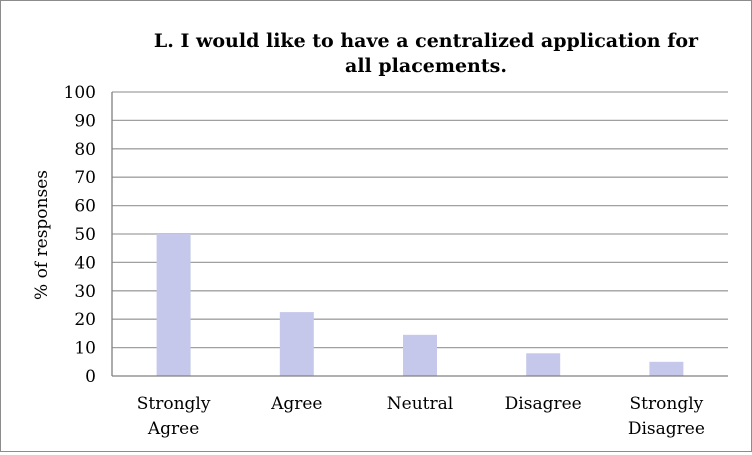  What do you see at coordinates (420, 404) in the screenshot?
I see `x-tick-label: Neutral` at bounding box center [420, 404].